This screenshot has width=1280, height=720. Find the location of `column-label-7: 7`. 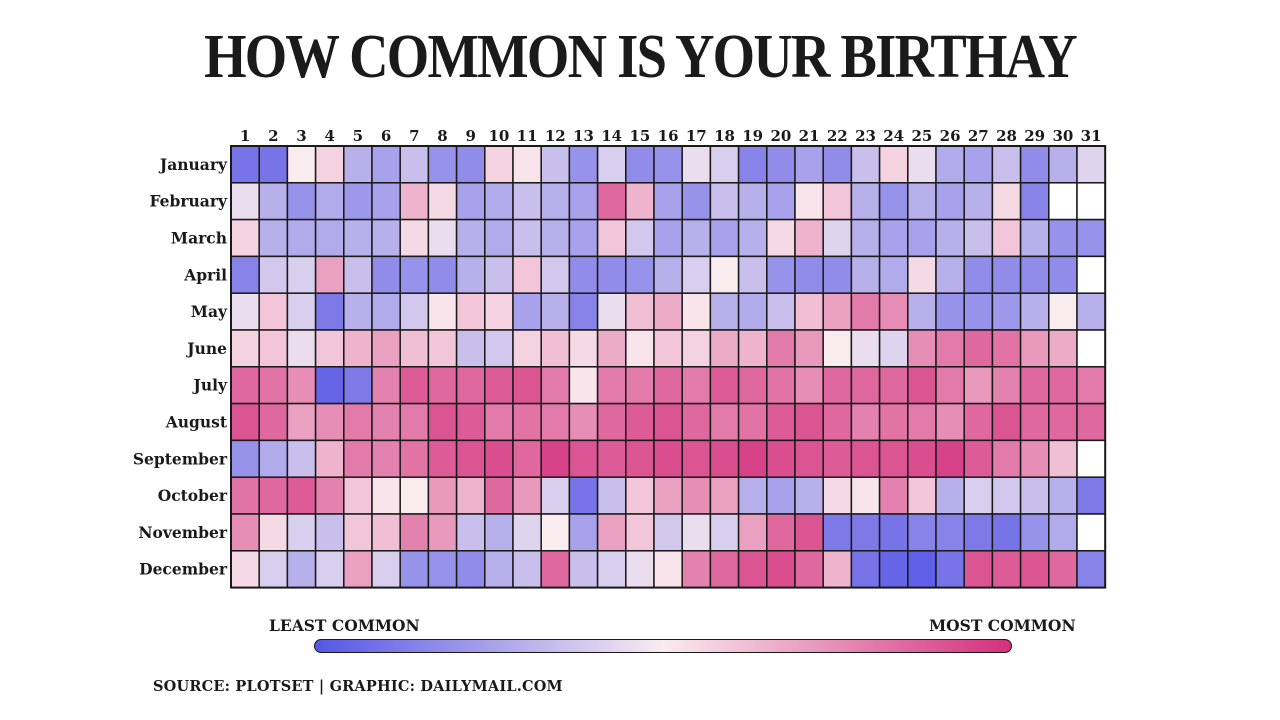

column-label-7: 7 is located at coordinates (414, 136).